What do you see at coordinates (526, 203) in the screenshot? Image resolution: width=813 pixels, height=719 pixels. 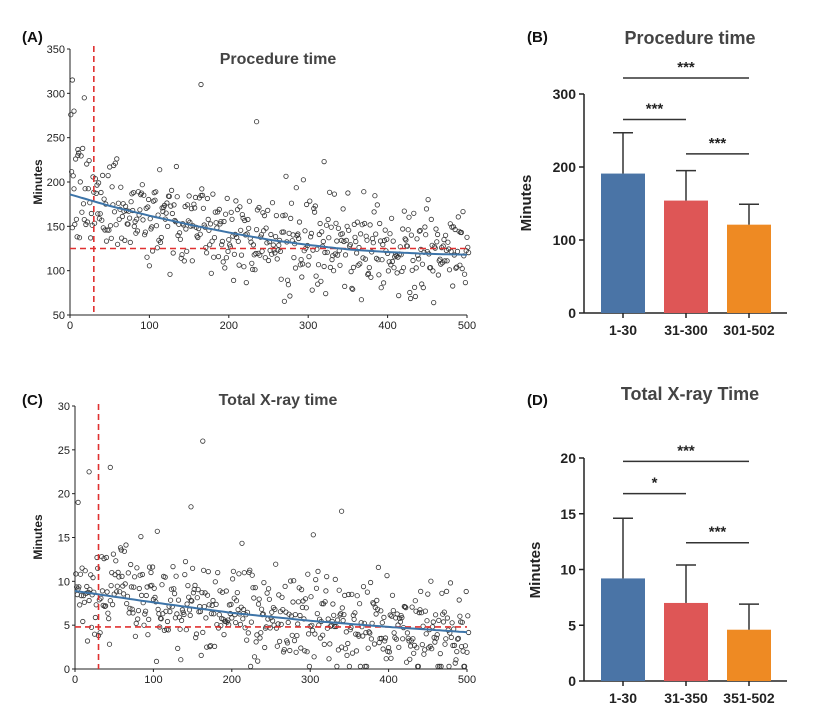 I see `panel-b-ylabel: Minutes` at bounding box center [526, 203].